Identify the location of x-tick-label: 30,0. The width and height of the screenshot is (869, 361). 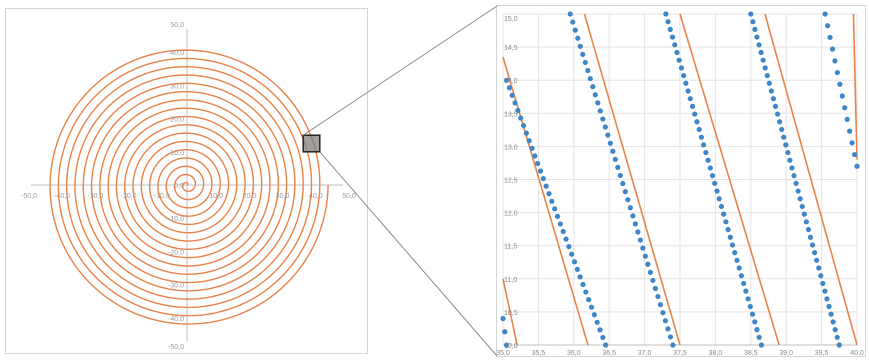
(283, 196).